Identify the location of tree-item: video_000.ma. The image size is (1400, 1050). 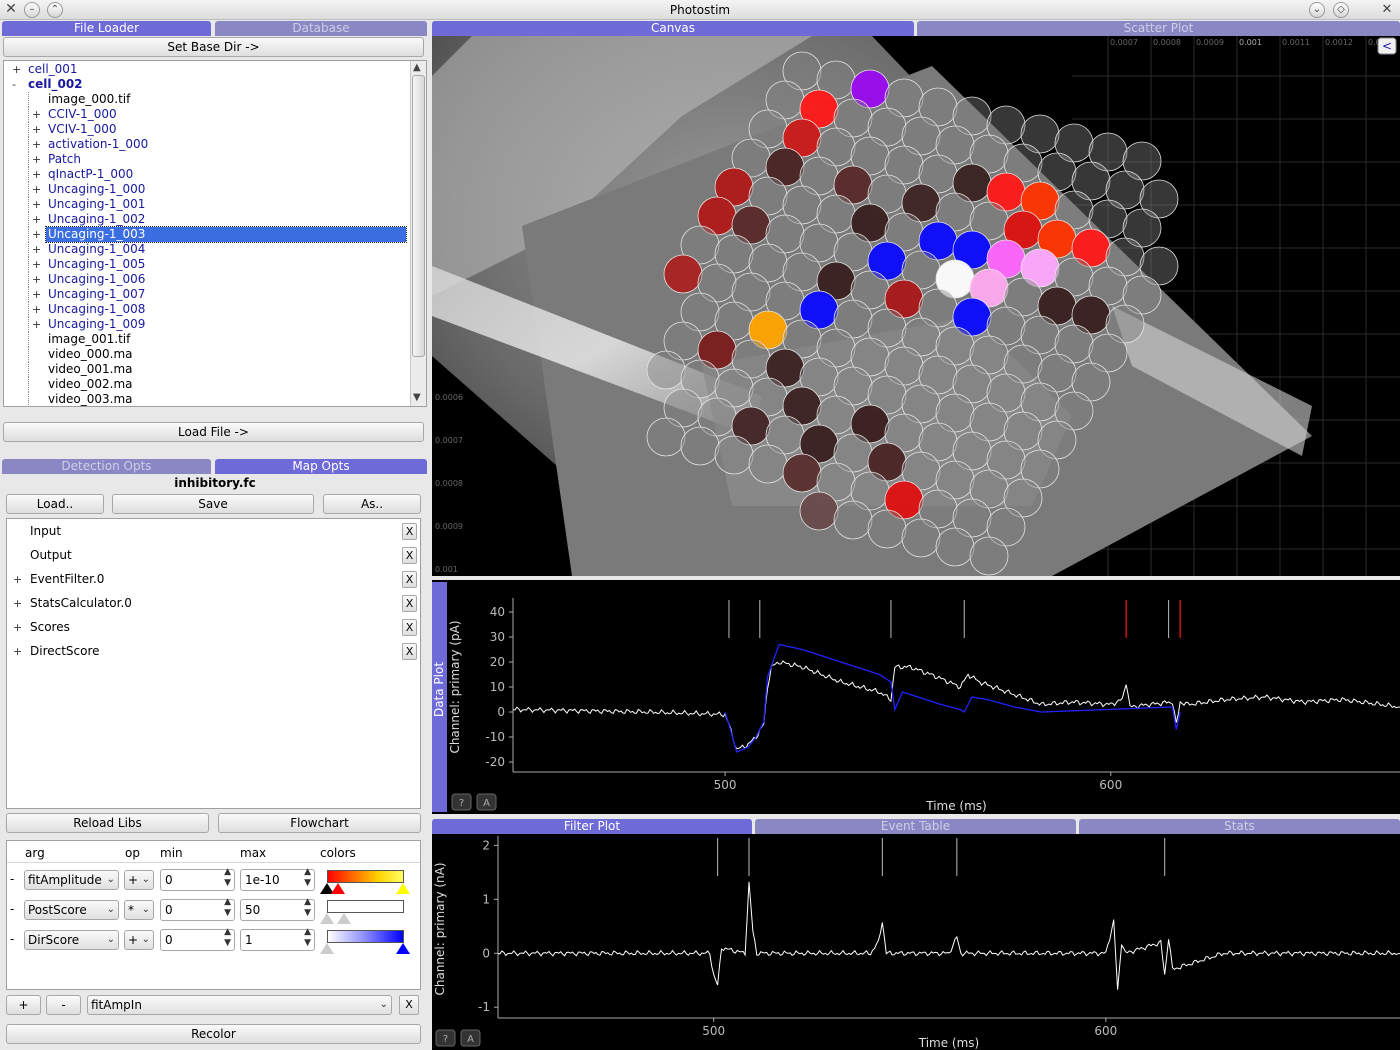
(90, 354).